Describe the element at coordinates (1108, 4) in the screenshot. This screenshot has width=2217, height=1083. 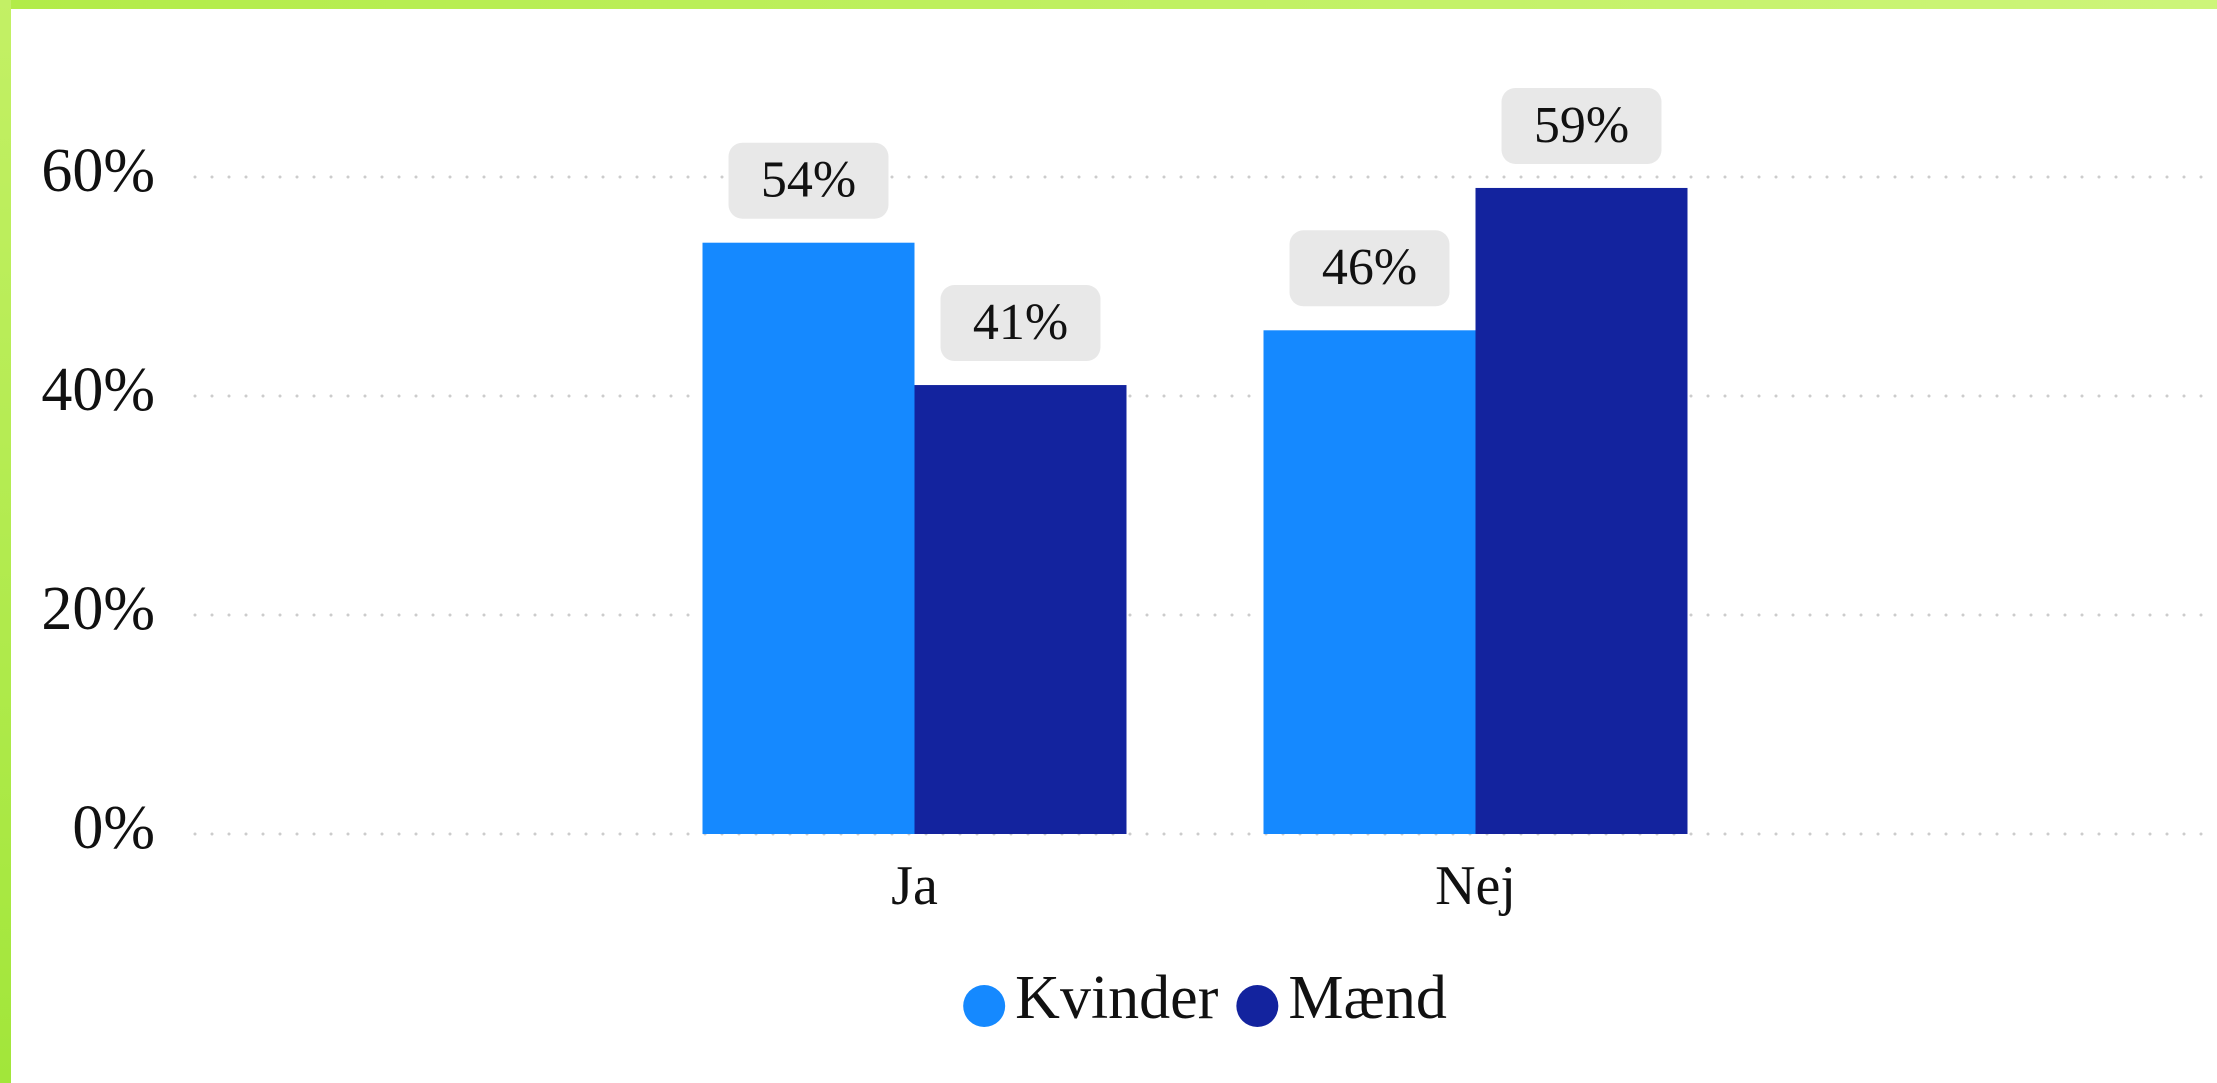
I see `frame-top` at that location.